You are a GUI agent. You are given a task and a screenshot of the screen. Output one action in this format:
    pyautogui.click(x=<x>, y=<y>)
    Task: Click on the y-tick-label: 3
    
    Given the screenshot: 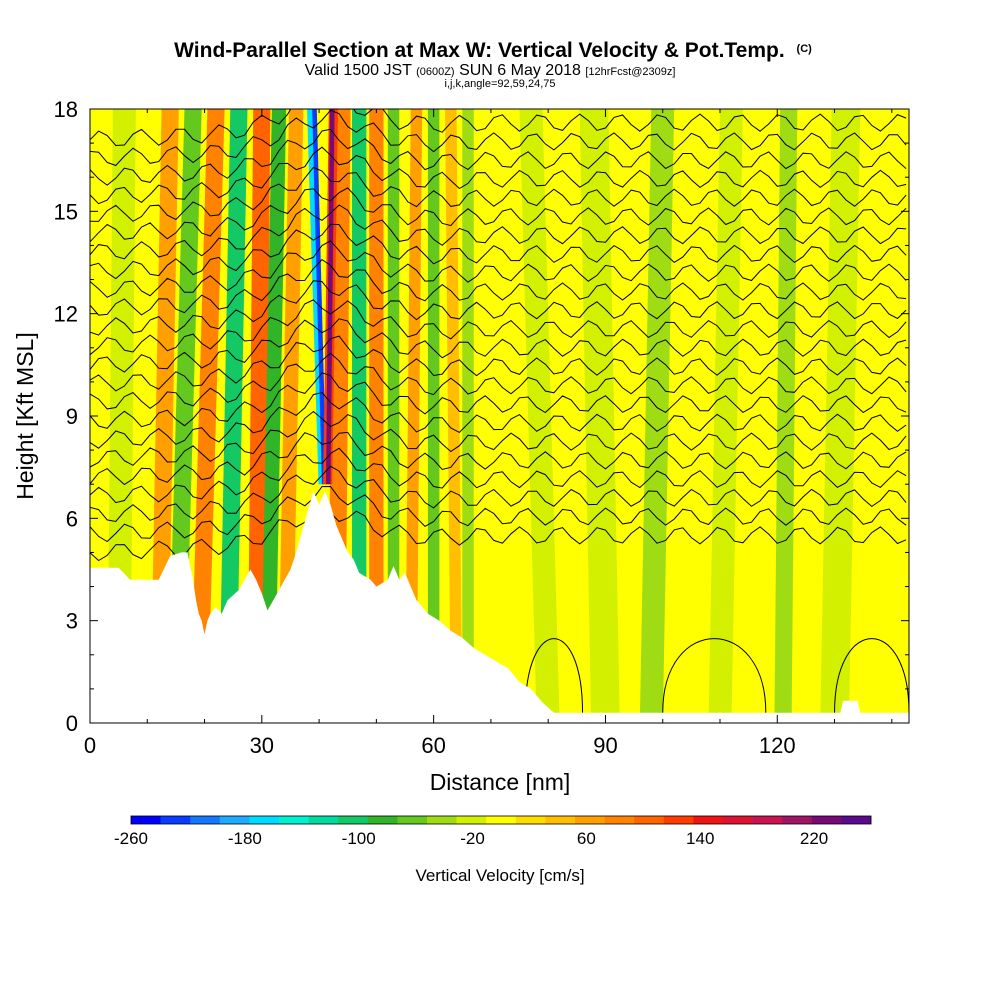 What is the action you would take?
    pyautogui.click(x=72, y=621)
    